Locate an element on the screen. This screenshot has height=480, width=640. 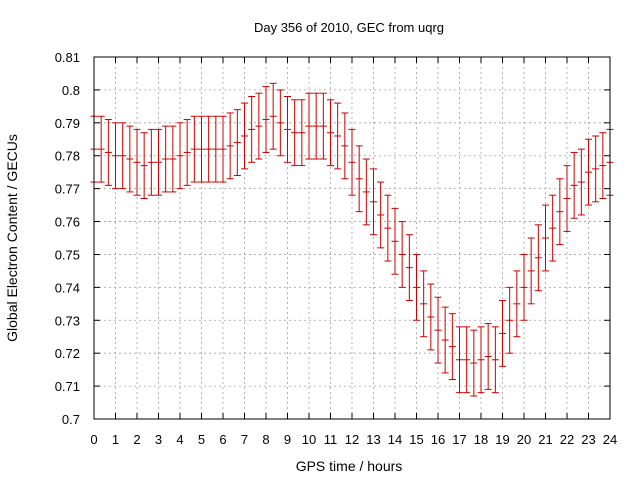
x-tick-label: 4 is located at coordinates (179, 439).